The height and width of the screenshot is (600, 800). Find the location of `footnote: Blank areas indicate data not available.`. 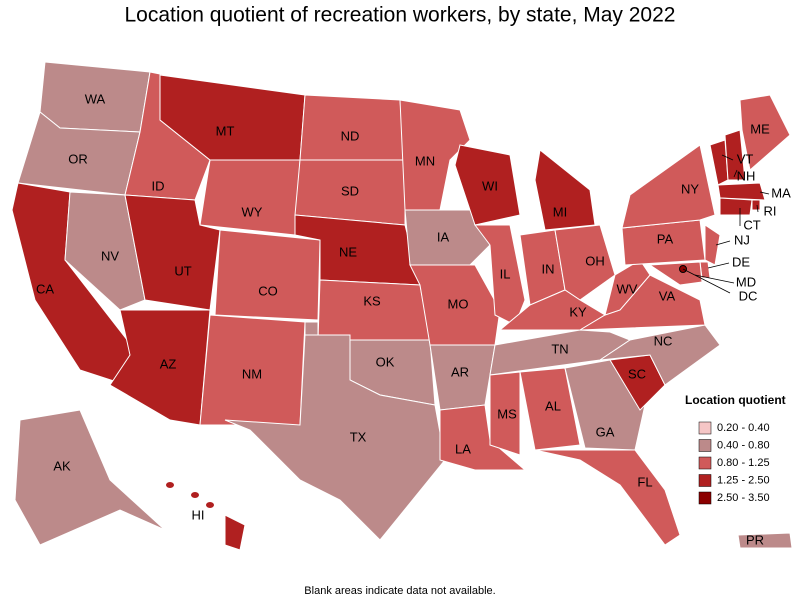

footnote: Blank areas indicate data not available. is located at coordinates (399, 591).